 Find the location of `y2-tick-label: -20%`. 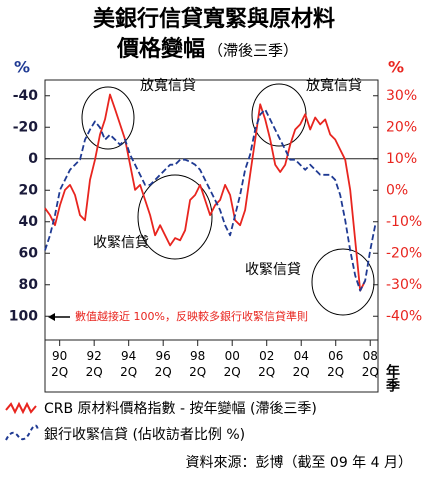

y2-tick-label: -20% is located at coordinates (404, 253).